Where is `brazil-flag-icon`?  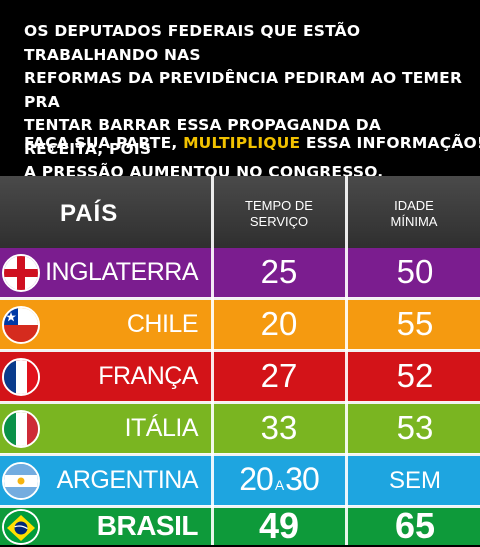
brazil-flag-icon is located at coordinates (21, 527).